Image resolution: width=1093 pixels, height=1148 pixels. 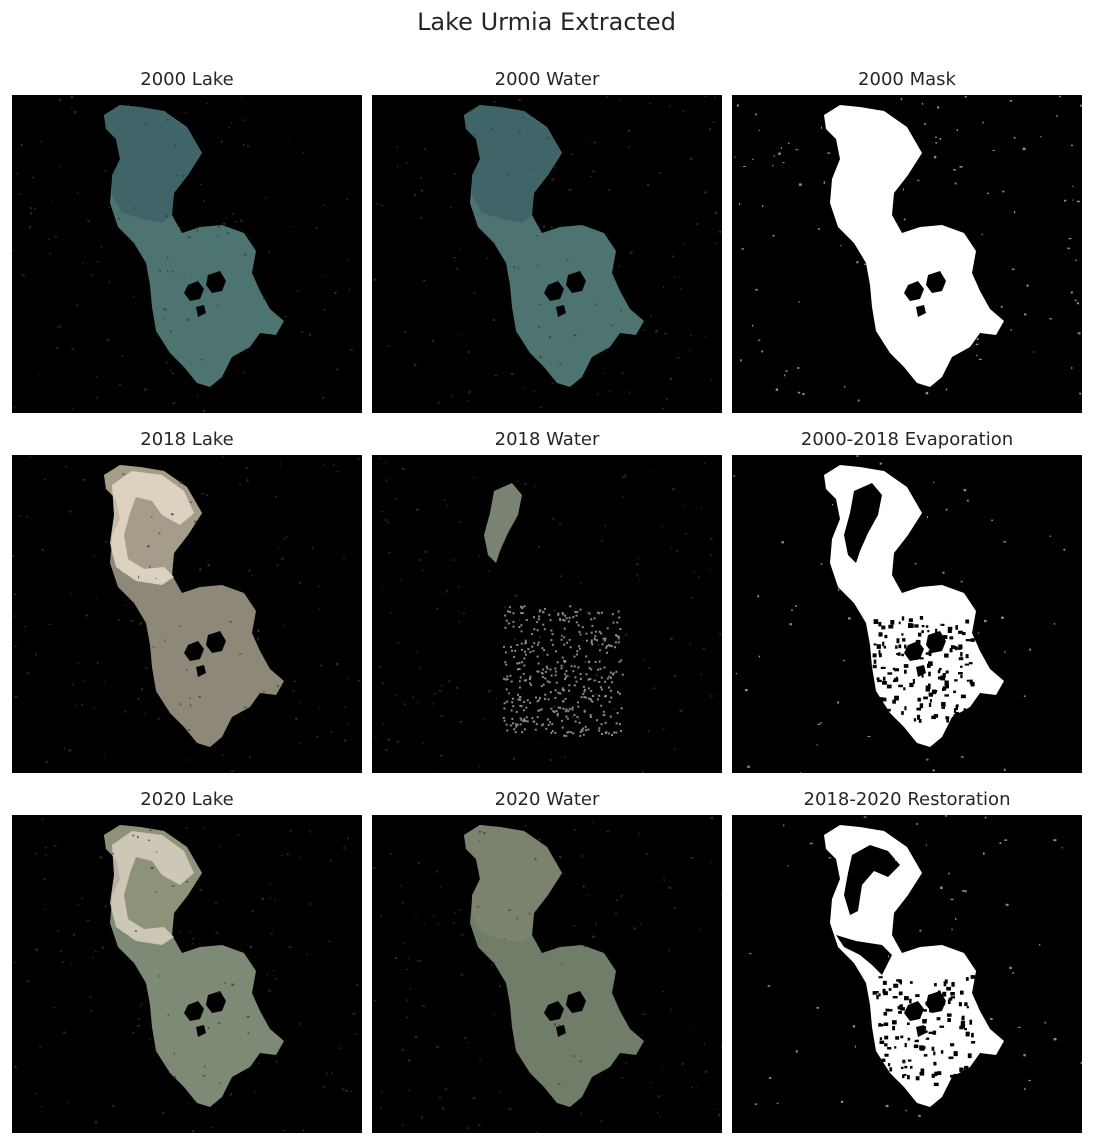 I want to click on panel-2000-2018-evaporation: 2000-2018 Evaporation, so click(x=907, y=608).